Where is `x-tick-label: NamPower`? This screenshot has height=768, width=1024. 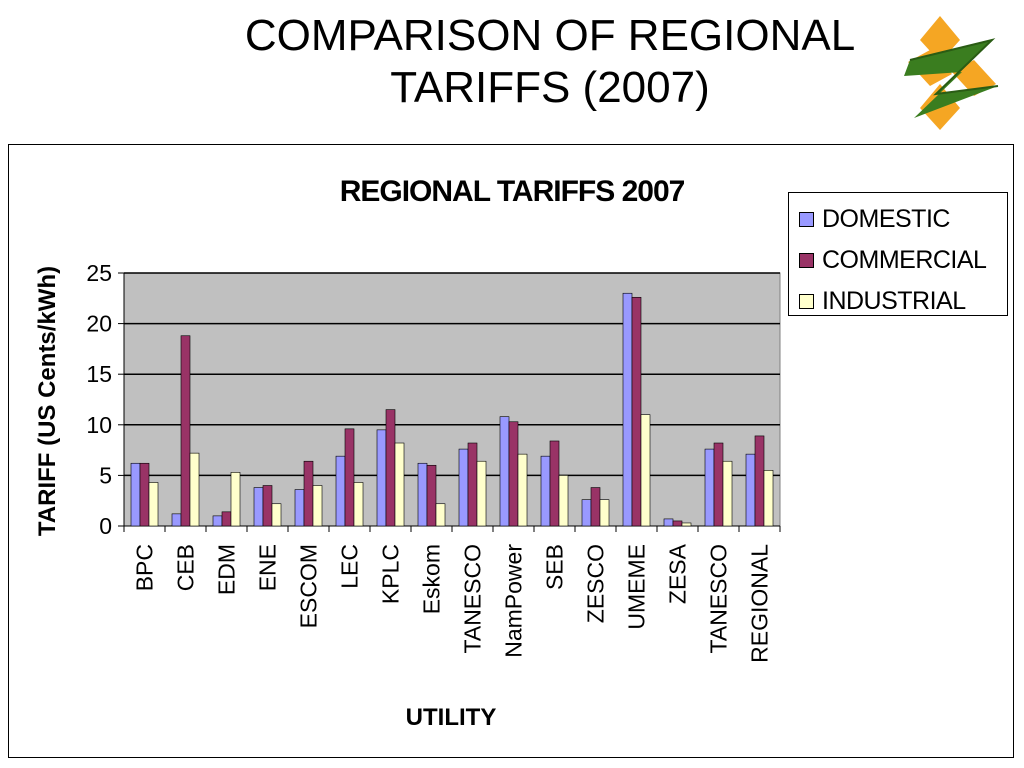 x-tick-label: NamPower is located at coordinates (514, 601).